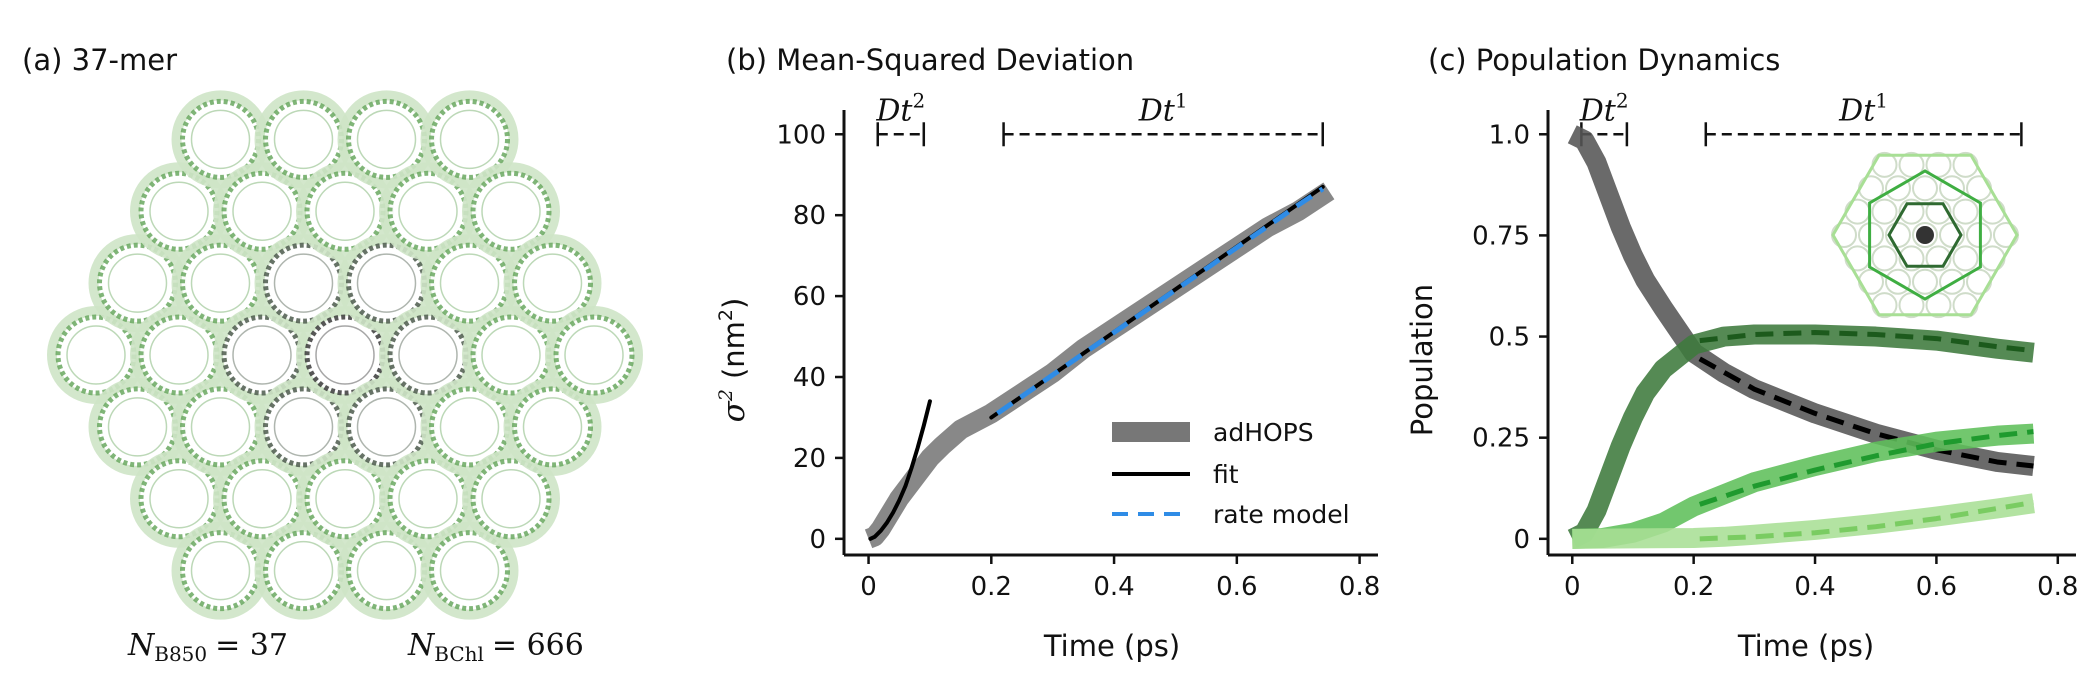  I want to click on panel-b-ylabel: σ2(nm2), so click(733, 360).